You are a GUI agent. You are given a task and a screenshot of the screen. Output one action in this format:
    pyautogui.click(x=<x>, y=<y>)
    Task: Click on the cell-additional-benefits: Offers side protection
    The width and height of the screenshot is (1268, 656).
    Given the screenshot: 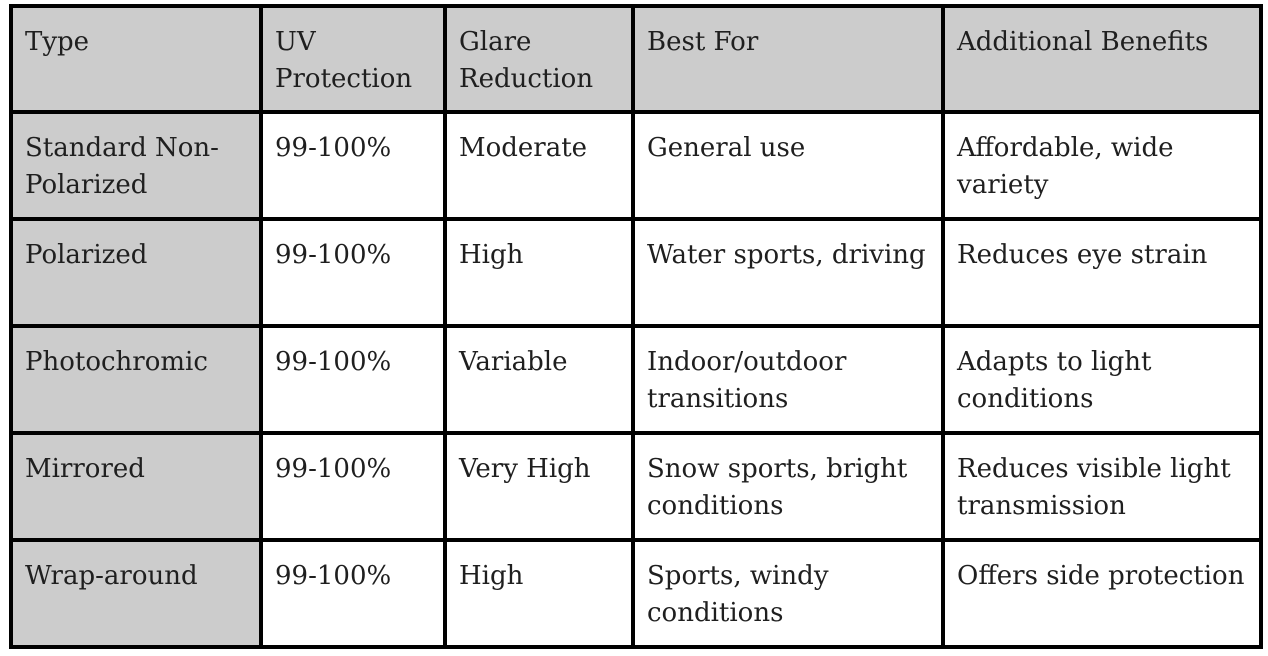 What is the action you would take?
    pyautogui.click(x=1102, y=593)
    